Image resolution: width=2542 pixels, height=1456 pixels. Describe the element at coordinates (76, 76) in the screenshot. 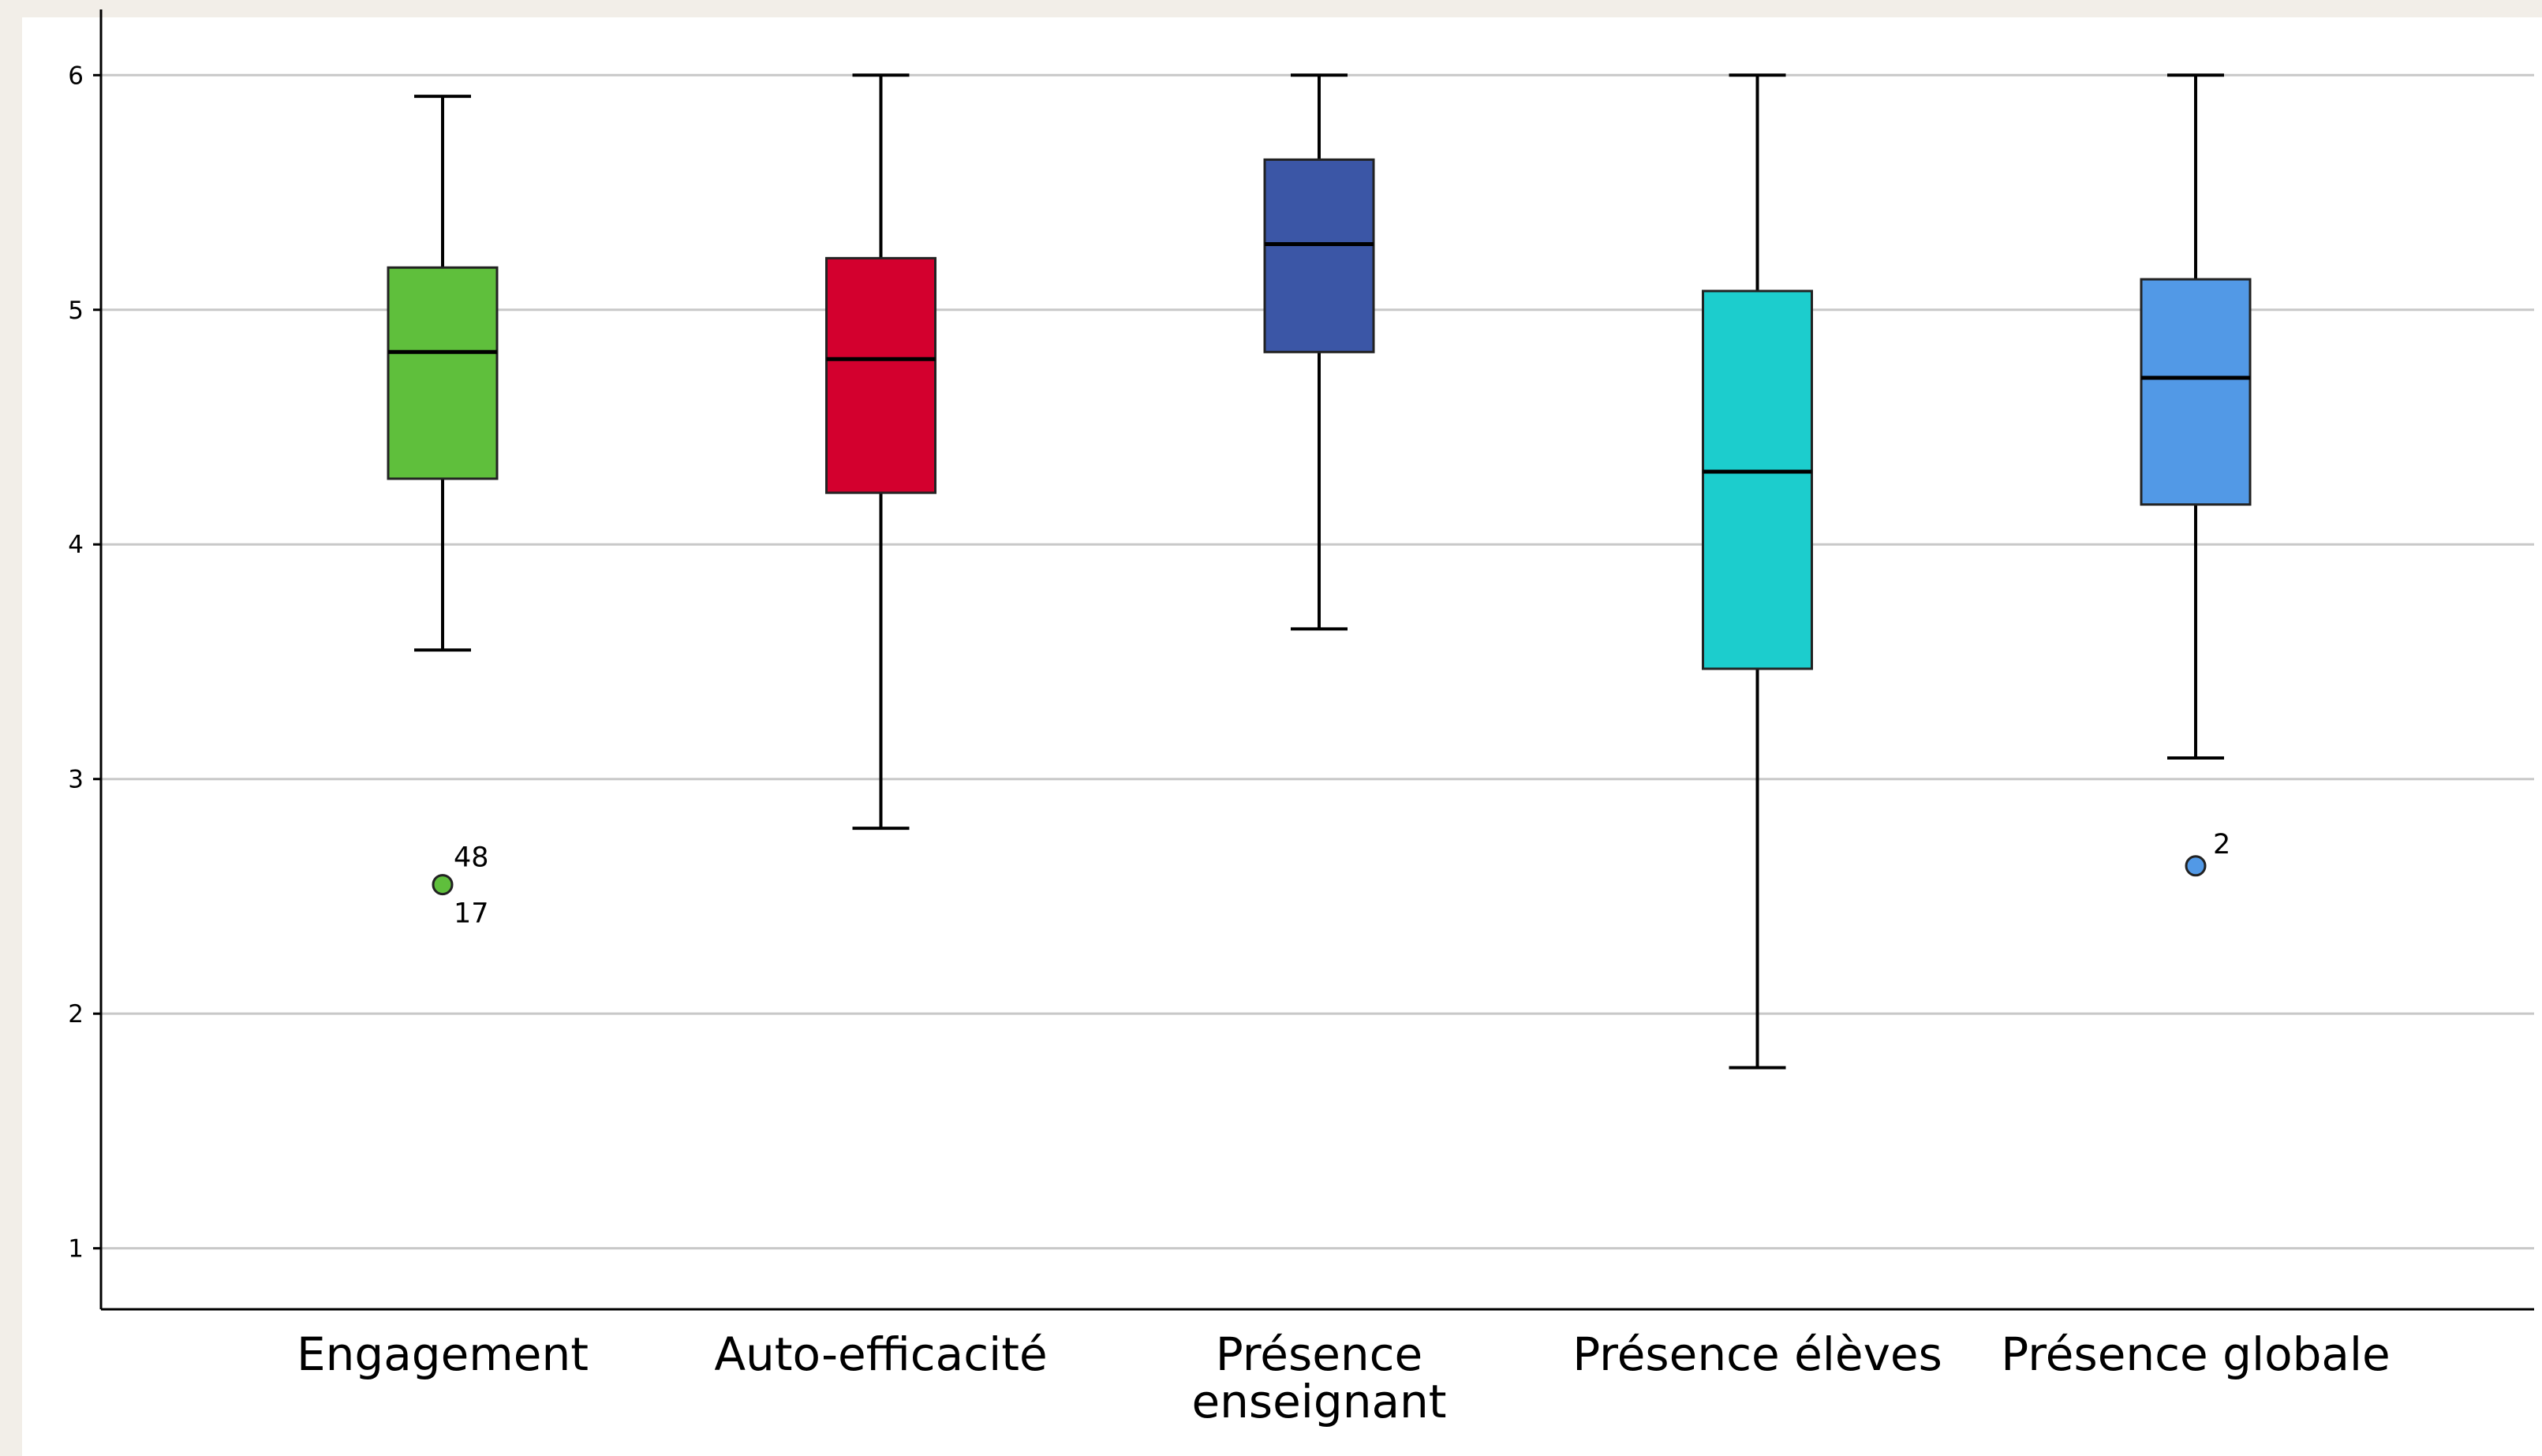

I see `y-tick-label-6: 6` at that location.